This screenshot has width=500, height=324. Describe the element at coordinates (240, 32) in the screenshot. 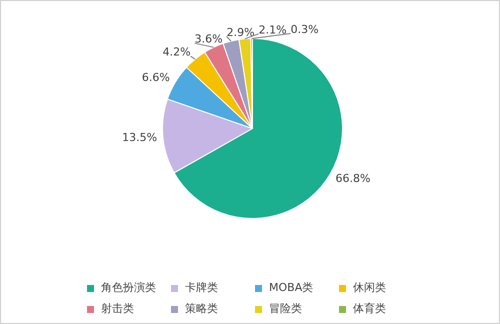

I see `data-label: 2.9%` at that location.